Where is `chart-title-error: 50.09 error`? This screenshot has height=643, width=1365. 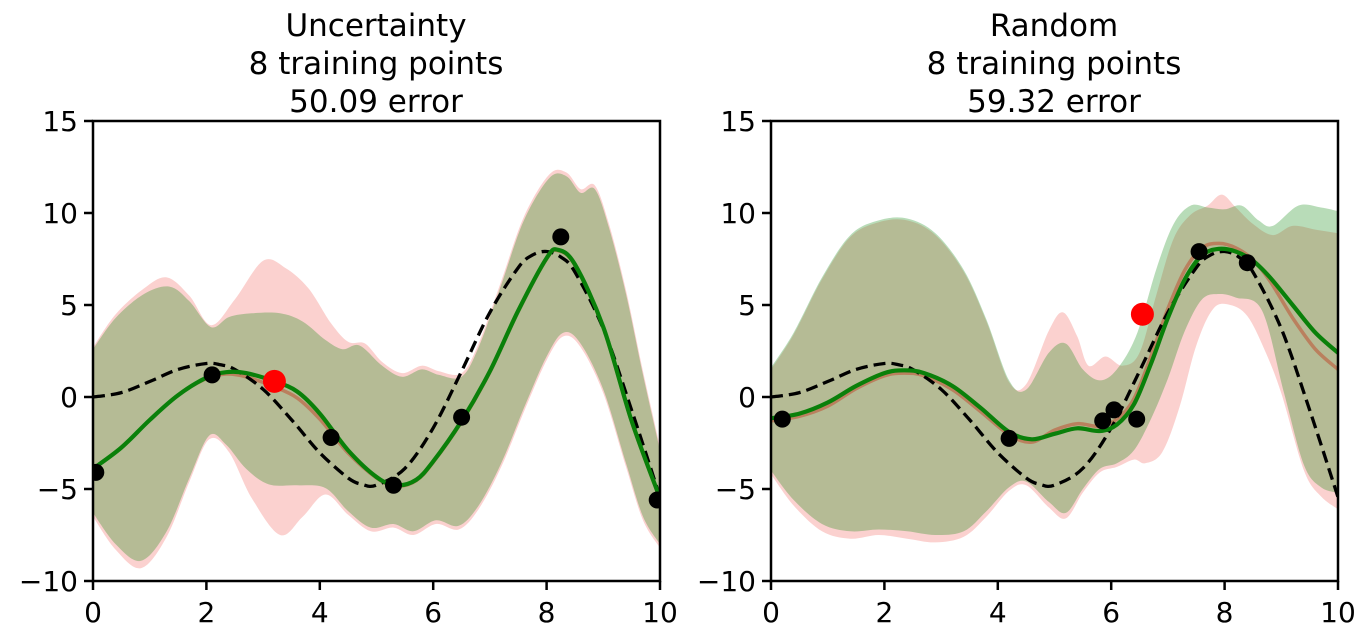
chart-title-error: 50.09 error is located at coordinates (376, 102).